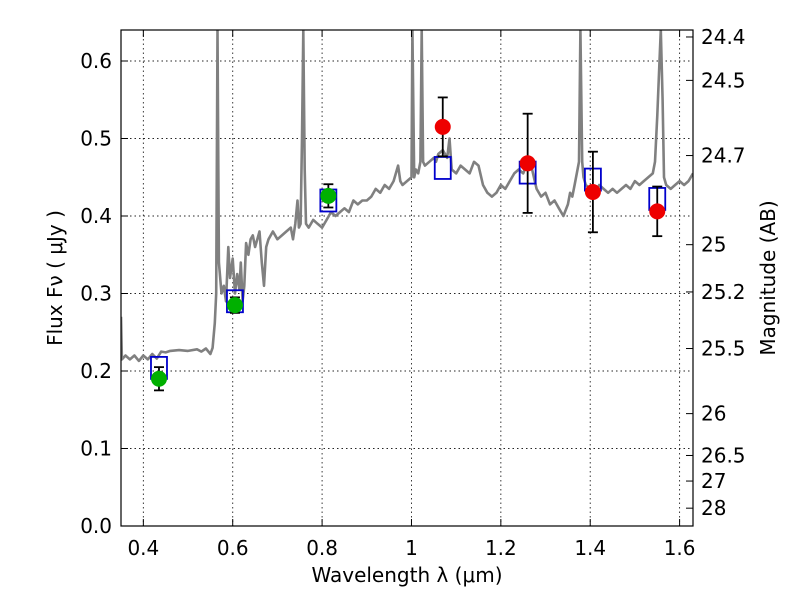  I want to click on y2-tick-label: 25, so click(713, 245).